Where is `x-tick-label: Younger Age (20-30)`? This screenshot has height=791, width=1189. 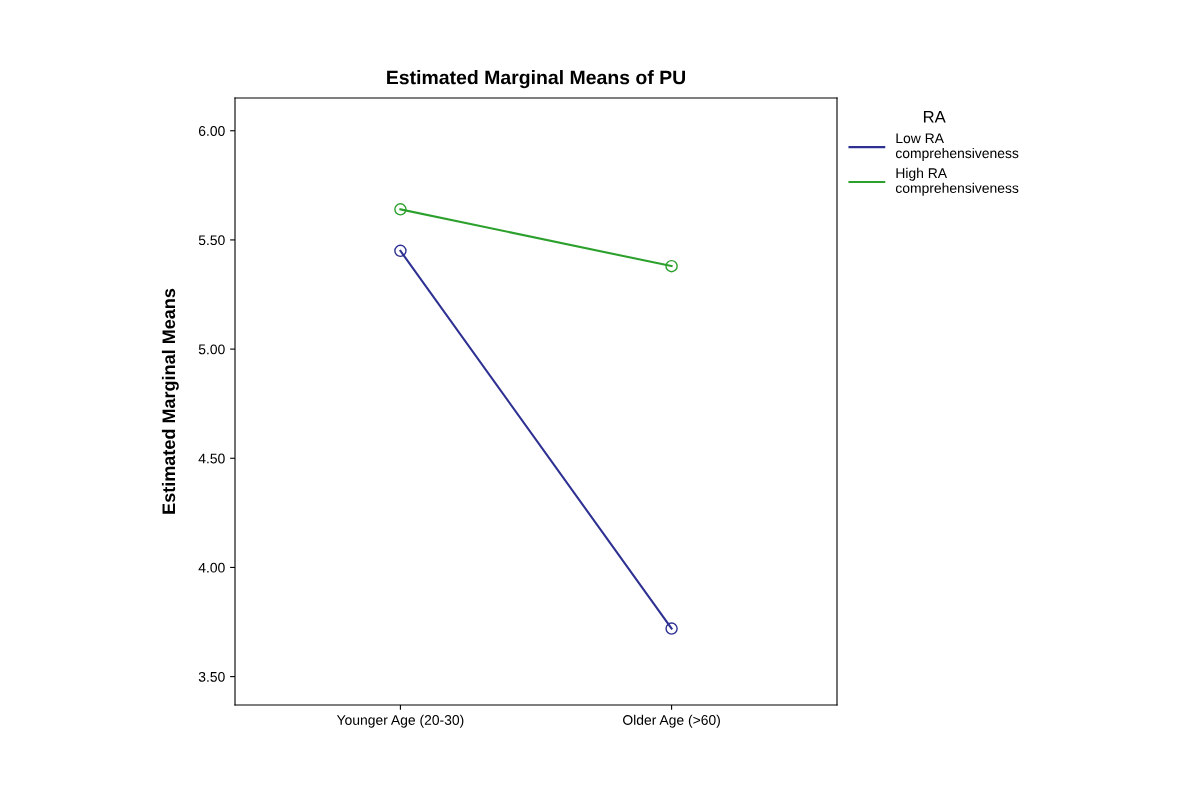 x-tick-label: Younger Age (20-30) is located at coordinates (400, 721).